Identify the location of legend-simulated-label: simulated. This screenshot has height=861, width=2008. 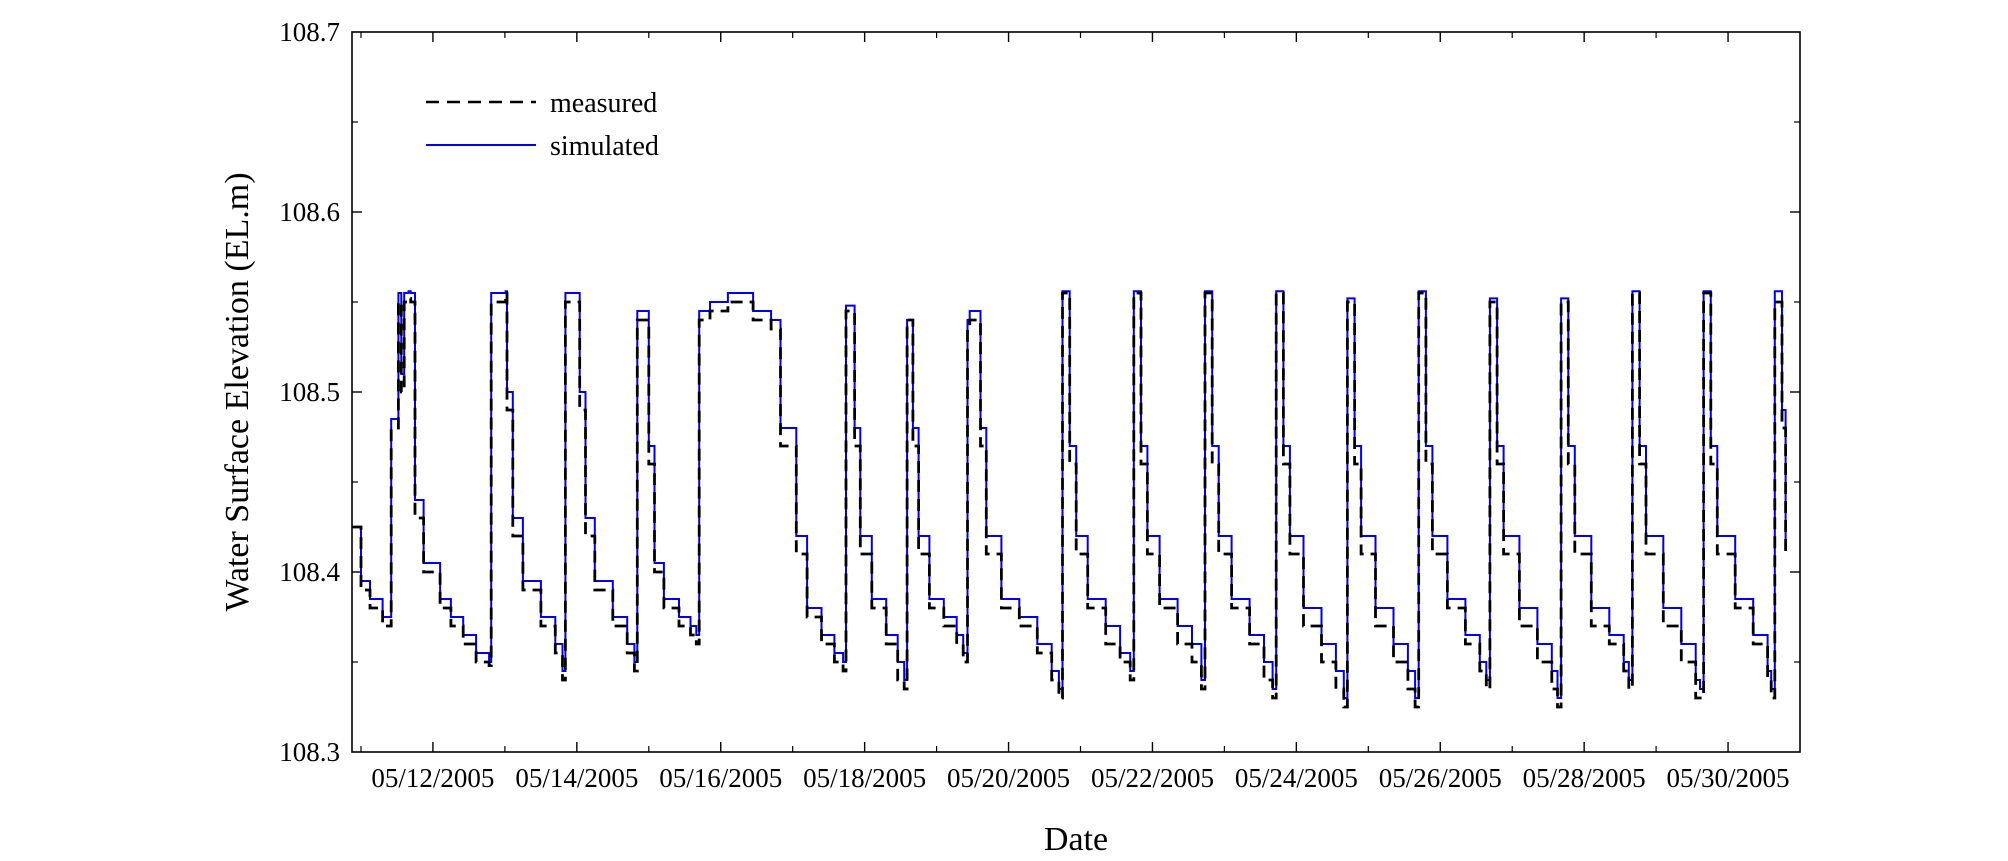
(604, 146).